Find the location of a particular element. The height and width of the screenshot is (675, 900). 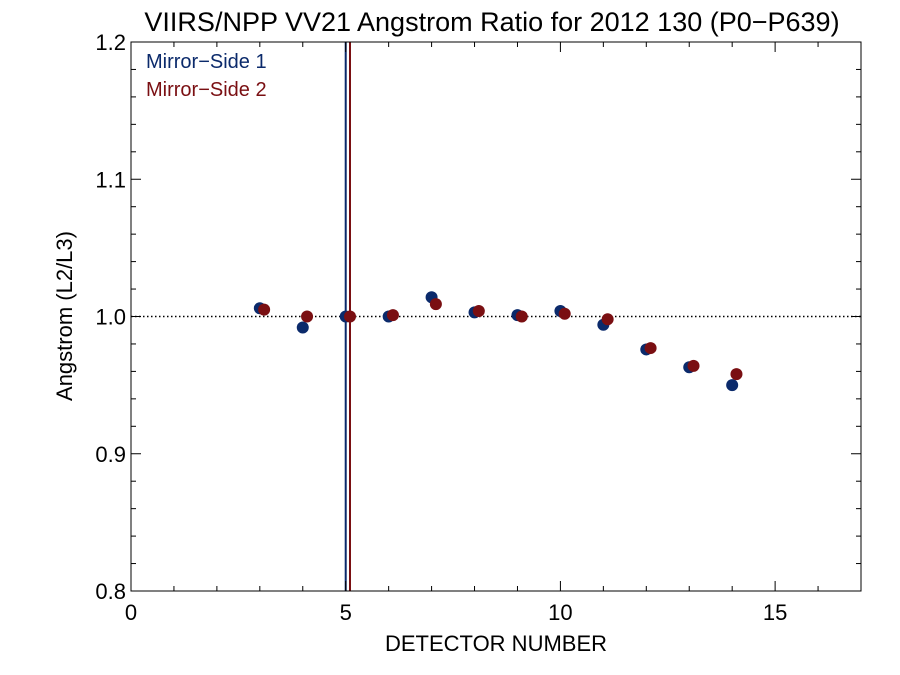

x-tick-label: 10 is located at coordinates (560, 612).